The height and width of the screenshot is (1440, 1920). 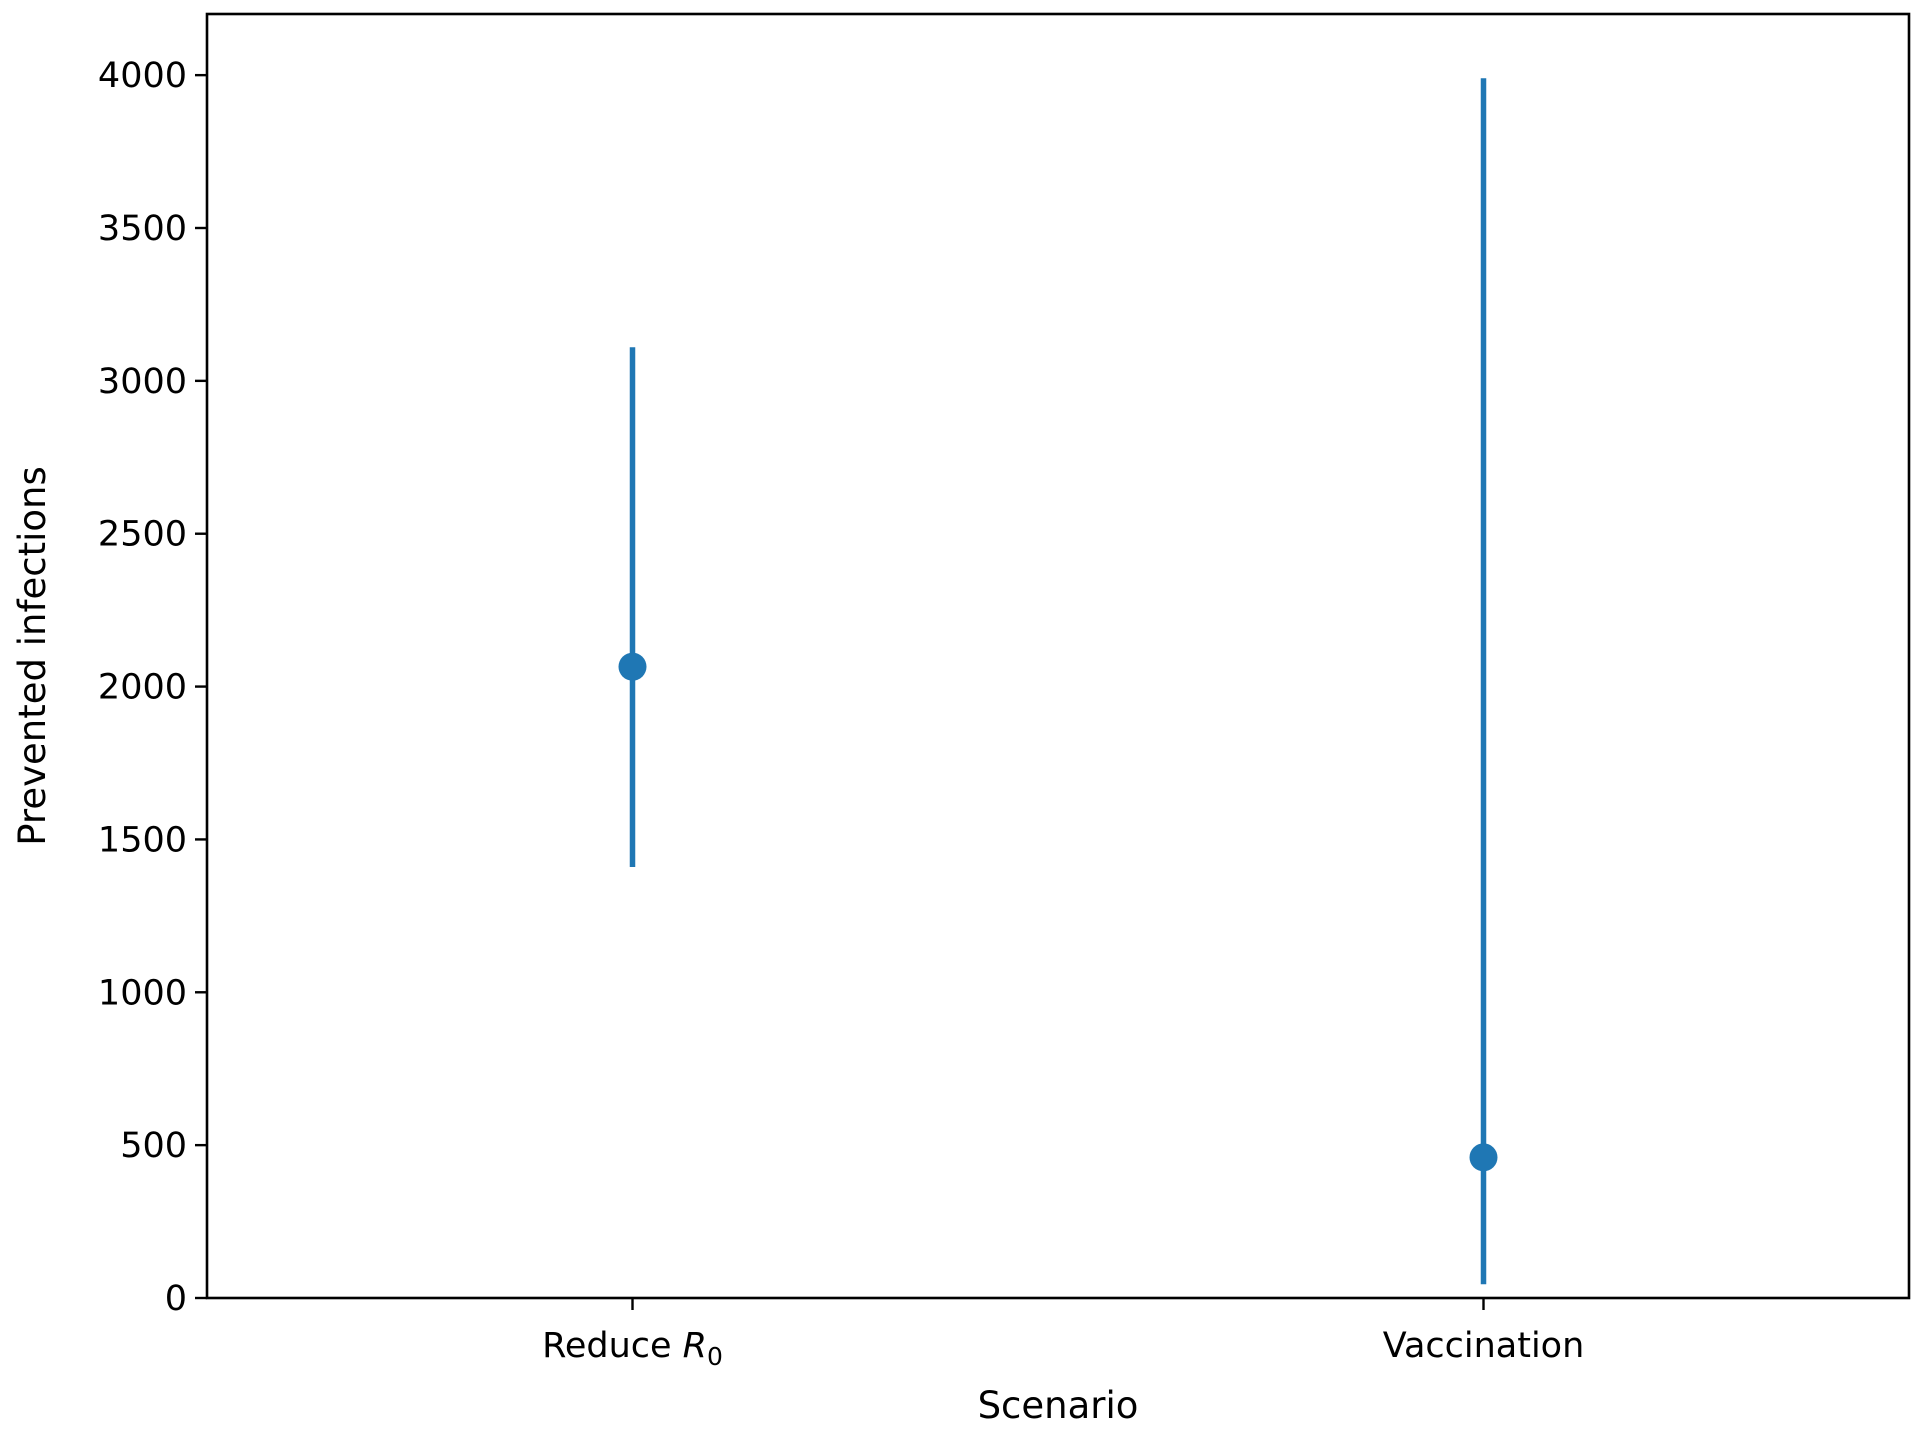 I want to click on y-tick-label: 3000, so click(x=142, y=382).